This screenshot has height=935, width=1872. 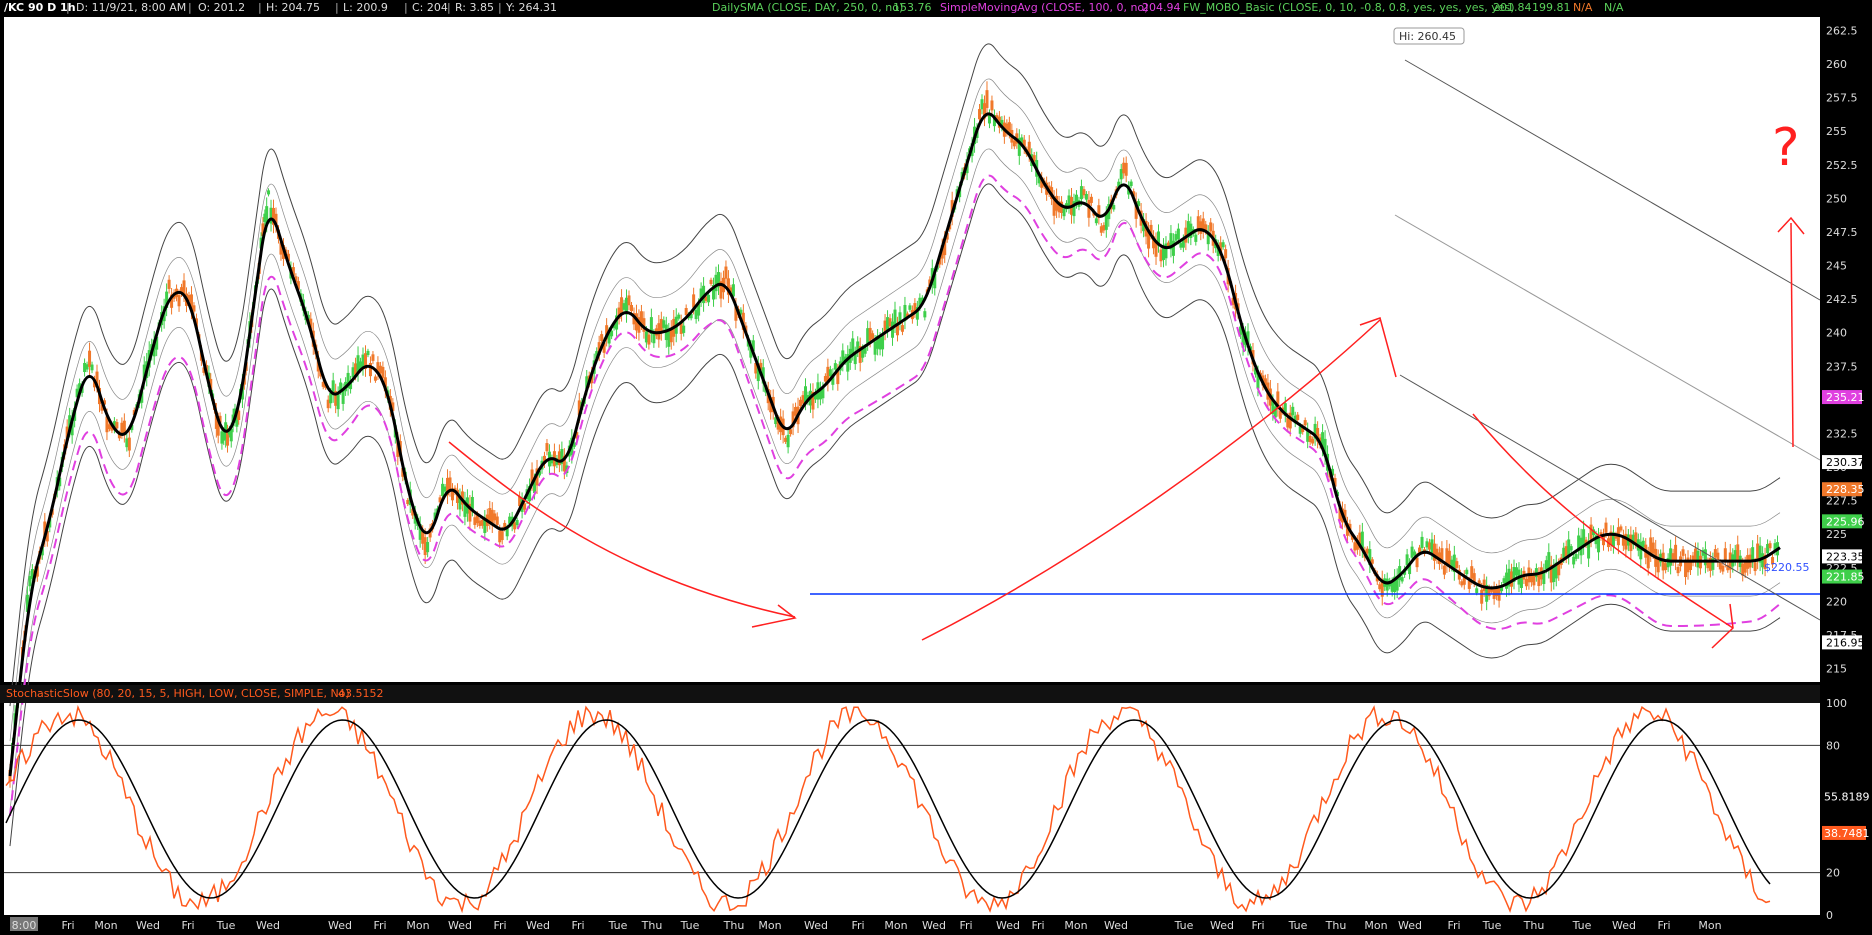 What do you see at coordinates (1836, 266) in the screenshot?
I see `y-tick-label: 245` at bounding box center [1836, 266].